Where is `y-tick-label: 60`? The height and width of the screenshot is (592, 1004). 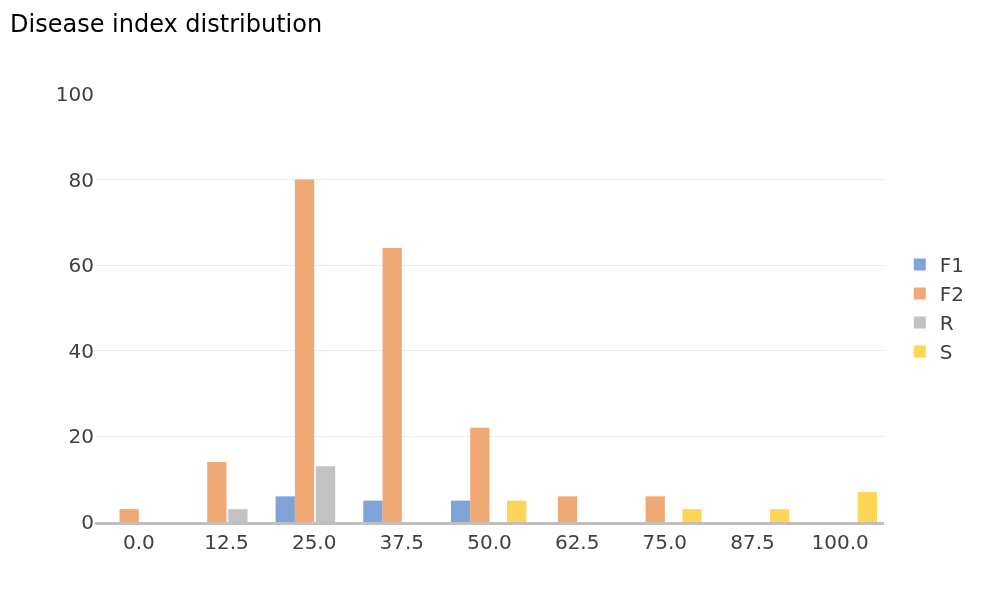 y-tick-label: 60 is located at coordinates (81, 265).